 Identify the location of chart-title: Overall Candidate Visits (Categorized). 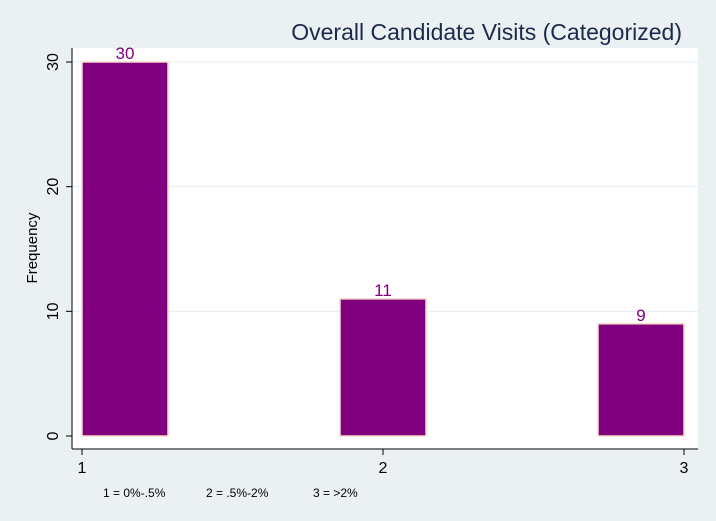
(486, 32).